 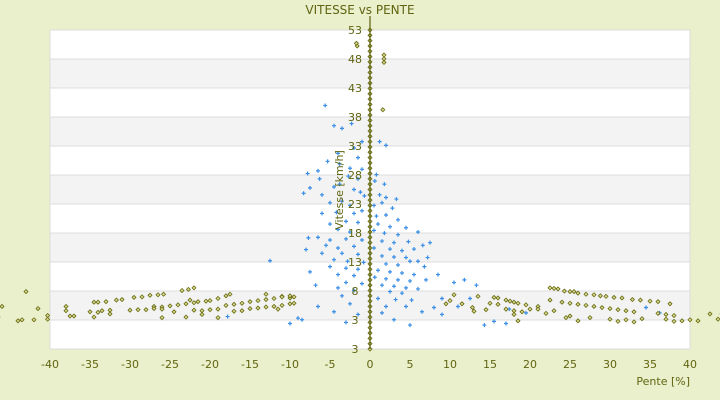 I want to click on x-tick-label: 5, so click(x=410, y=364).